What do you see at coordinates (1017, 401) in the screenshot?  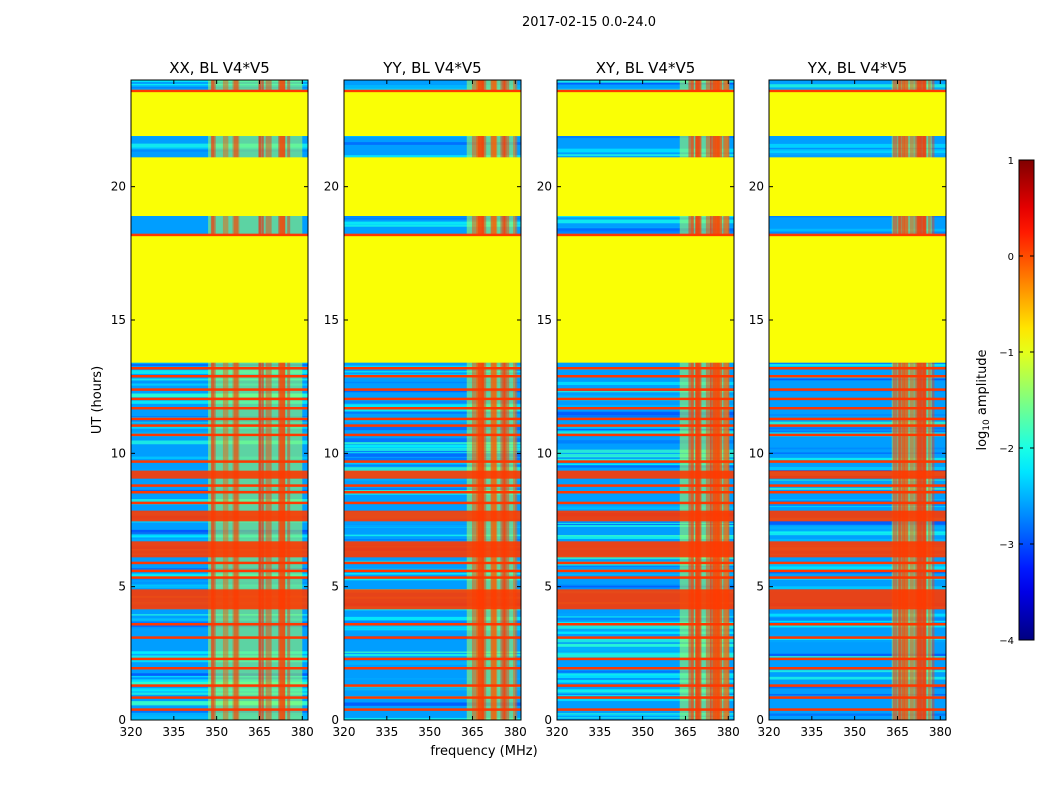 I see `colorbar: 1 0 −1 −2 −3 −4` at bounding box center [1017, 401].